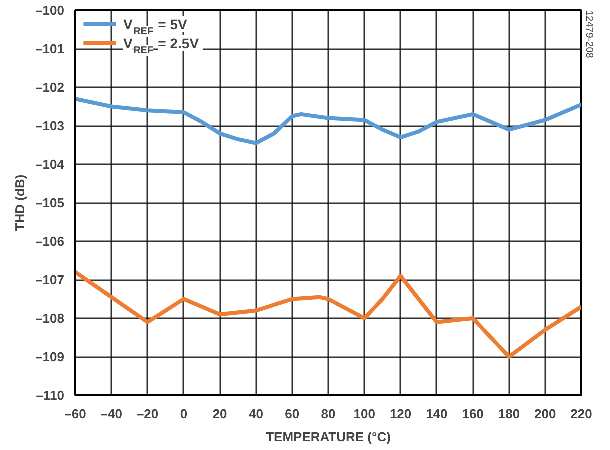 The height and width of the screenshot is (450, 610). What do you see at coordinates (111, 414) in the screenshot?
I see `x-tick-label: –40` at bounding box center [111, 414].